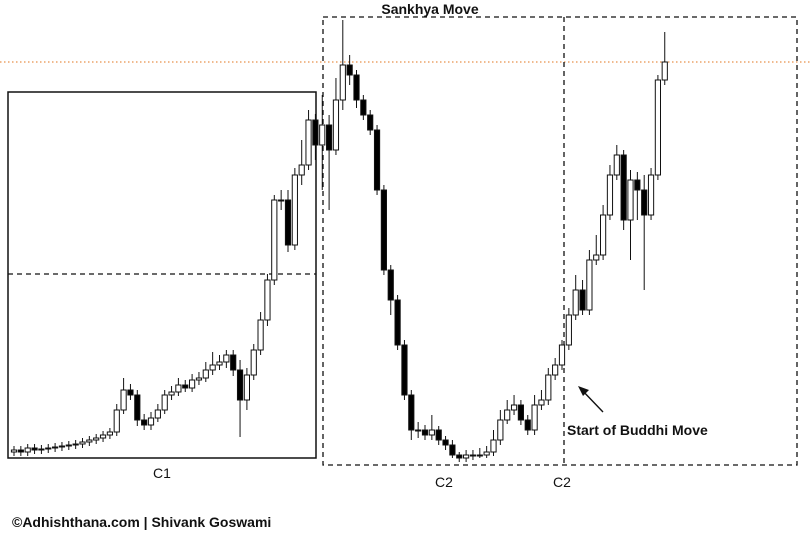 The height and width of the screenshot is (540, 810). Describe the element at coordinates (162, 473) in the screenshot. I see `annotation: C1` at that location.